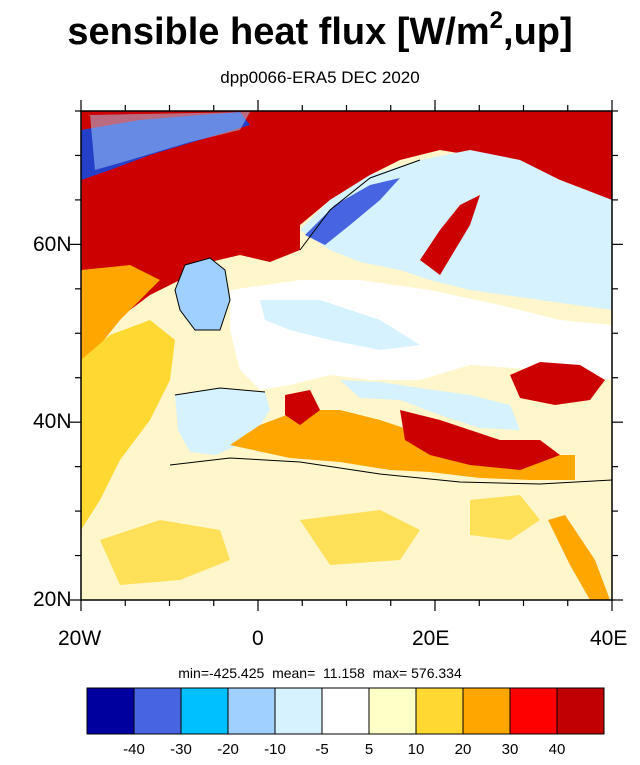 This screenshot has height=765, width=640. I want to click on arctic-light, so click(170, 141).